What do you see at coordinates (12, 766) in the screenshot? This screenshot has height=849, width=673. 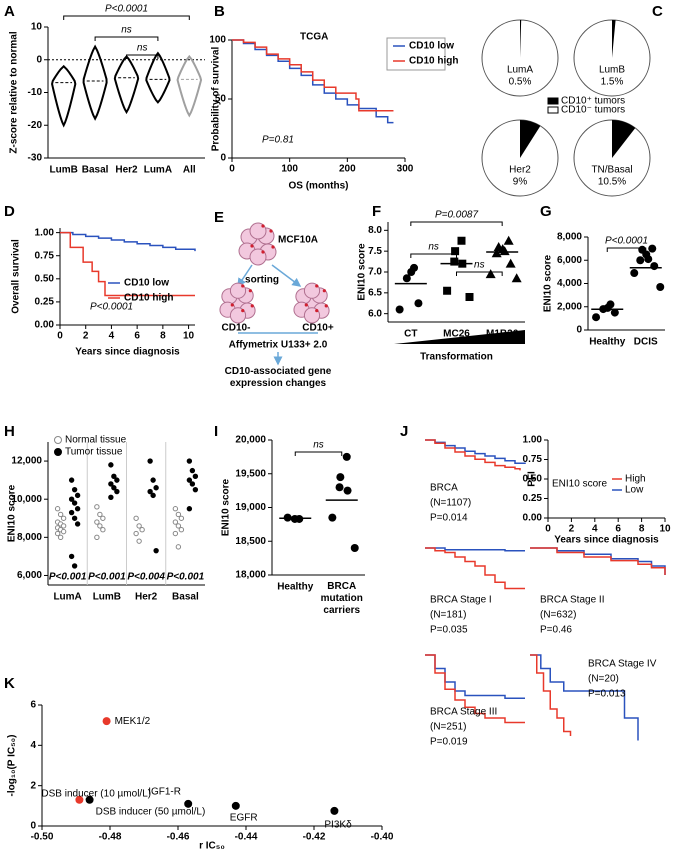 I see `y-axis-label: -log₁₀(P IC₅₀)` at bounding box center [12, 766].